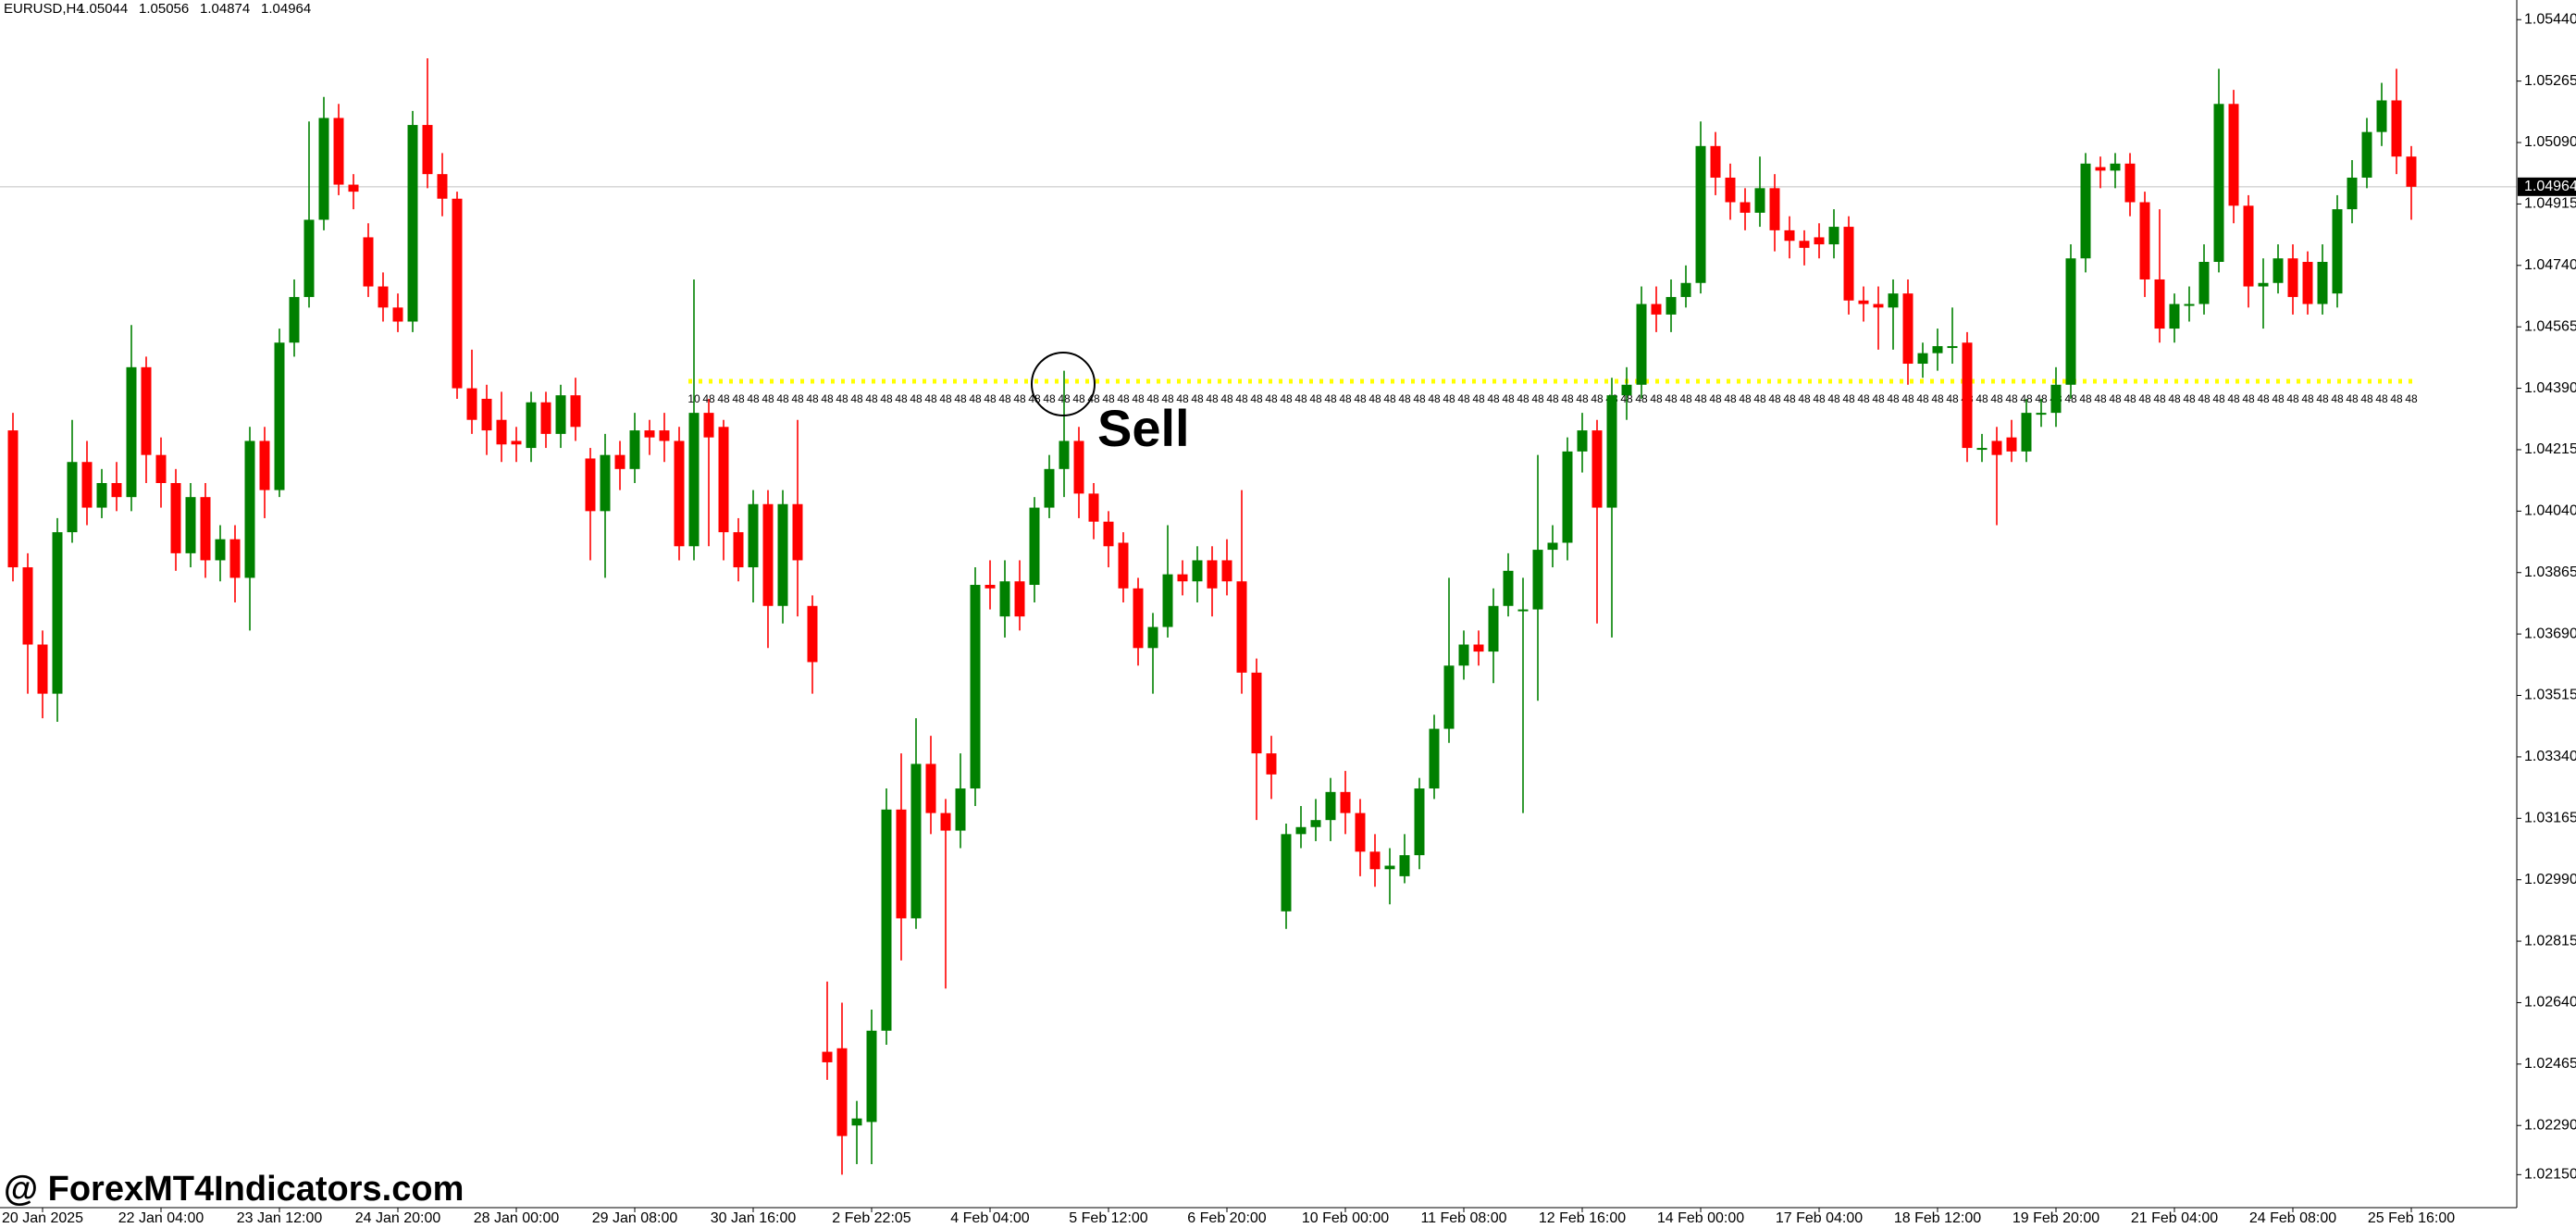 The image size is (2576, 1228). I want to click on y-tick-label: 1.02465, so click(2550, 1064).